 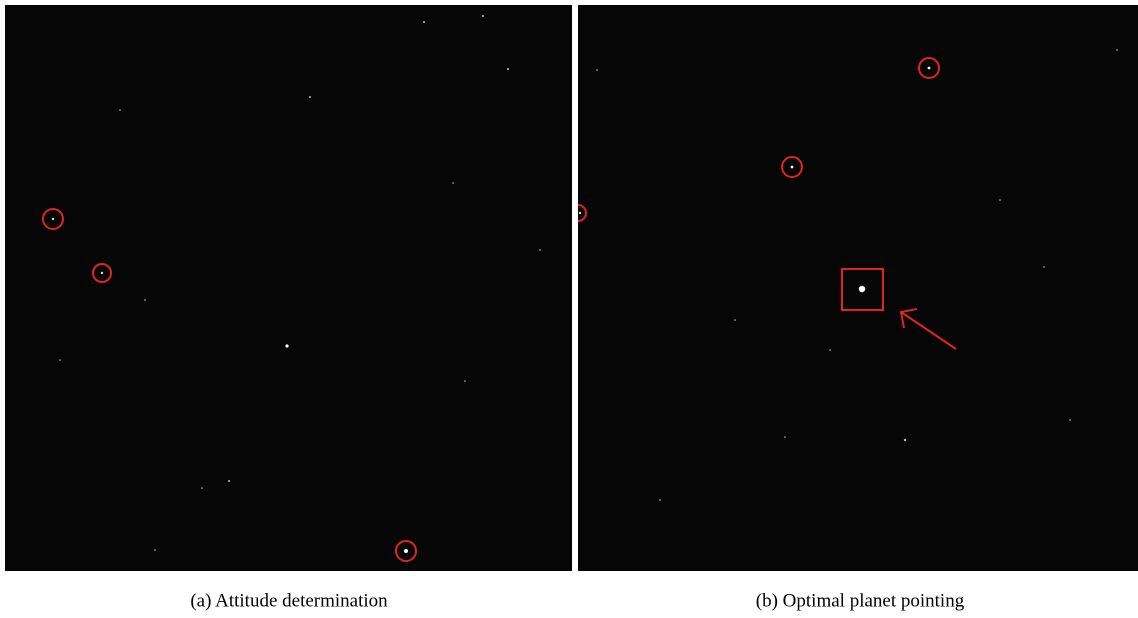 What do you see at coordinates (860, 600) in the screenshot?
I see `caption: (b) Optimal planet pointing` at bounding box center [860, 600].